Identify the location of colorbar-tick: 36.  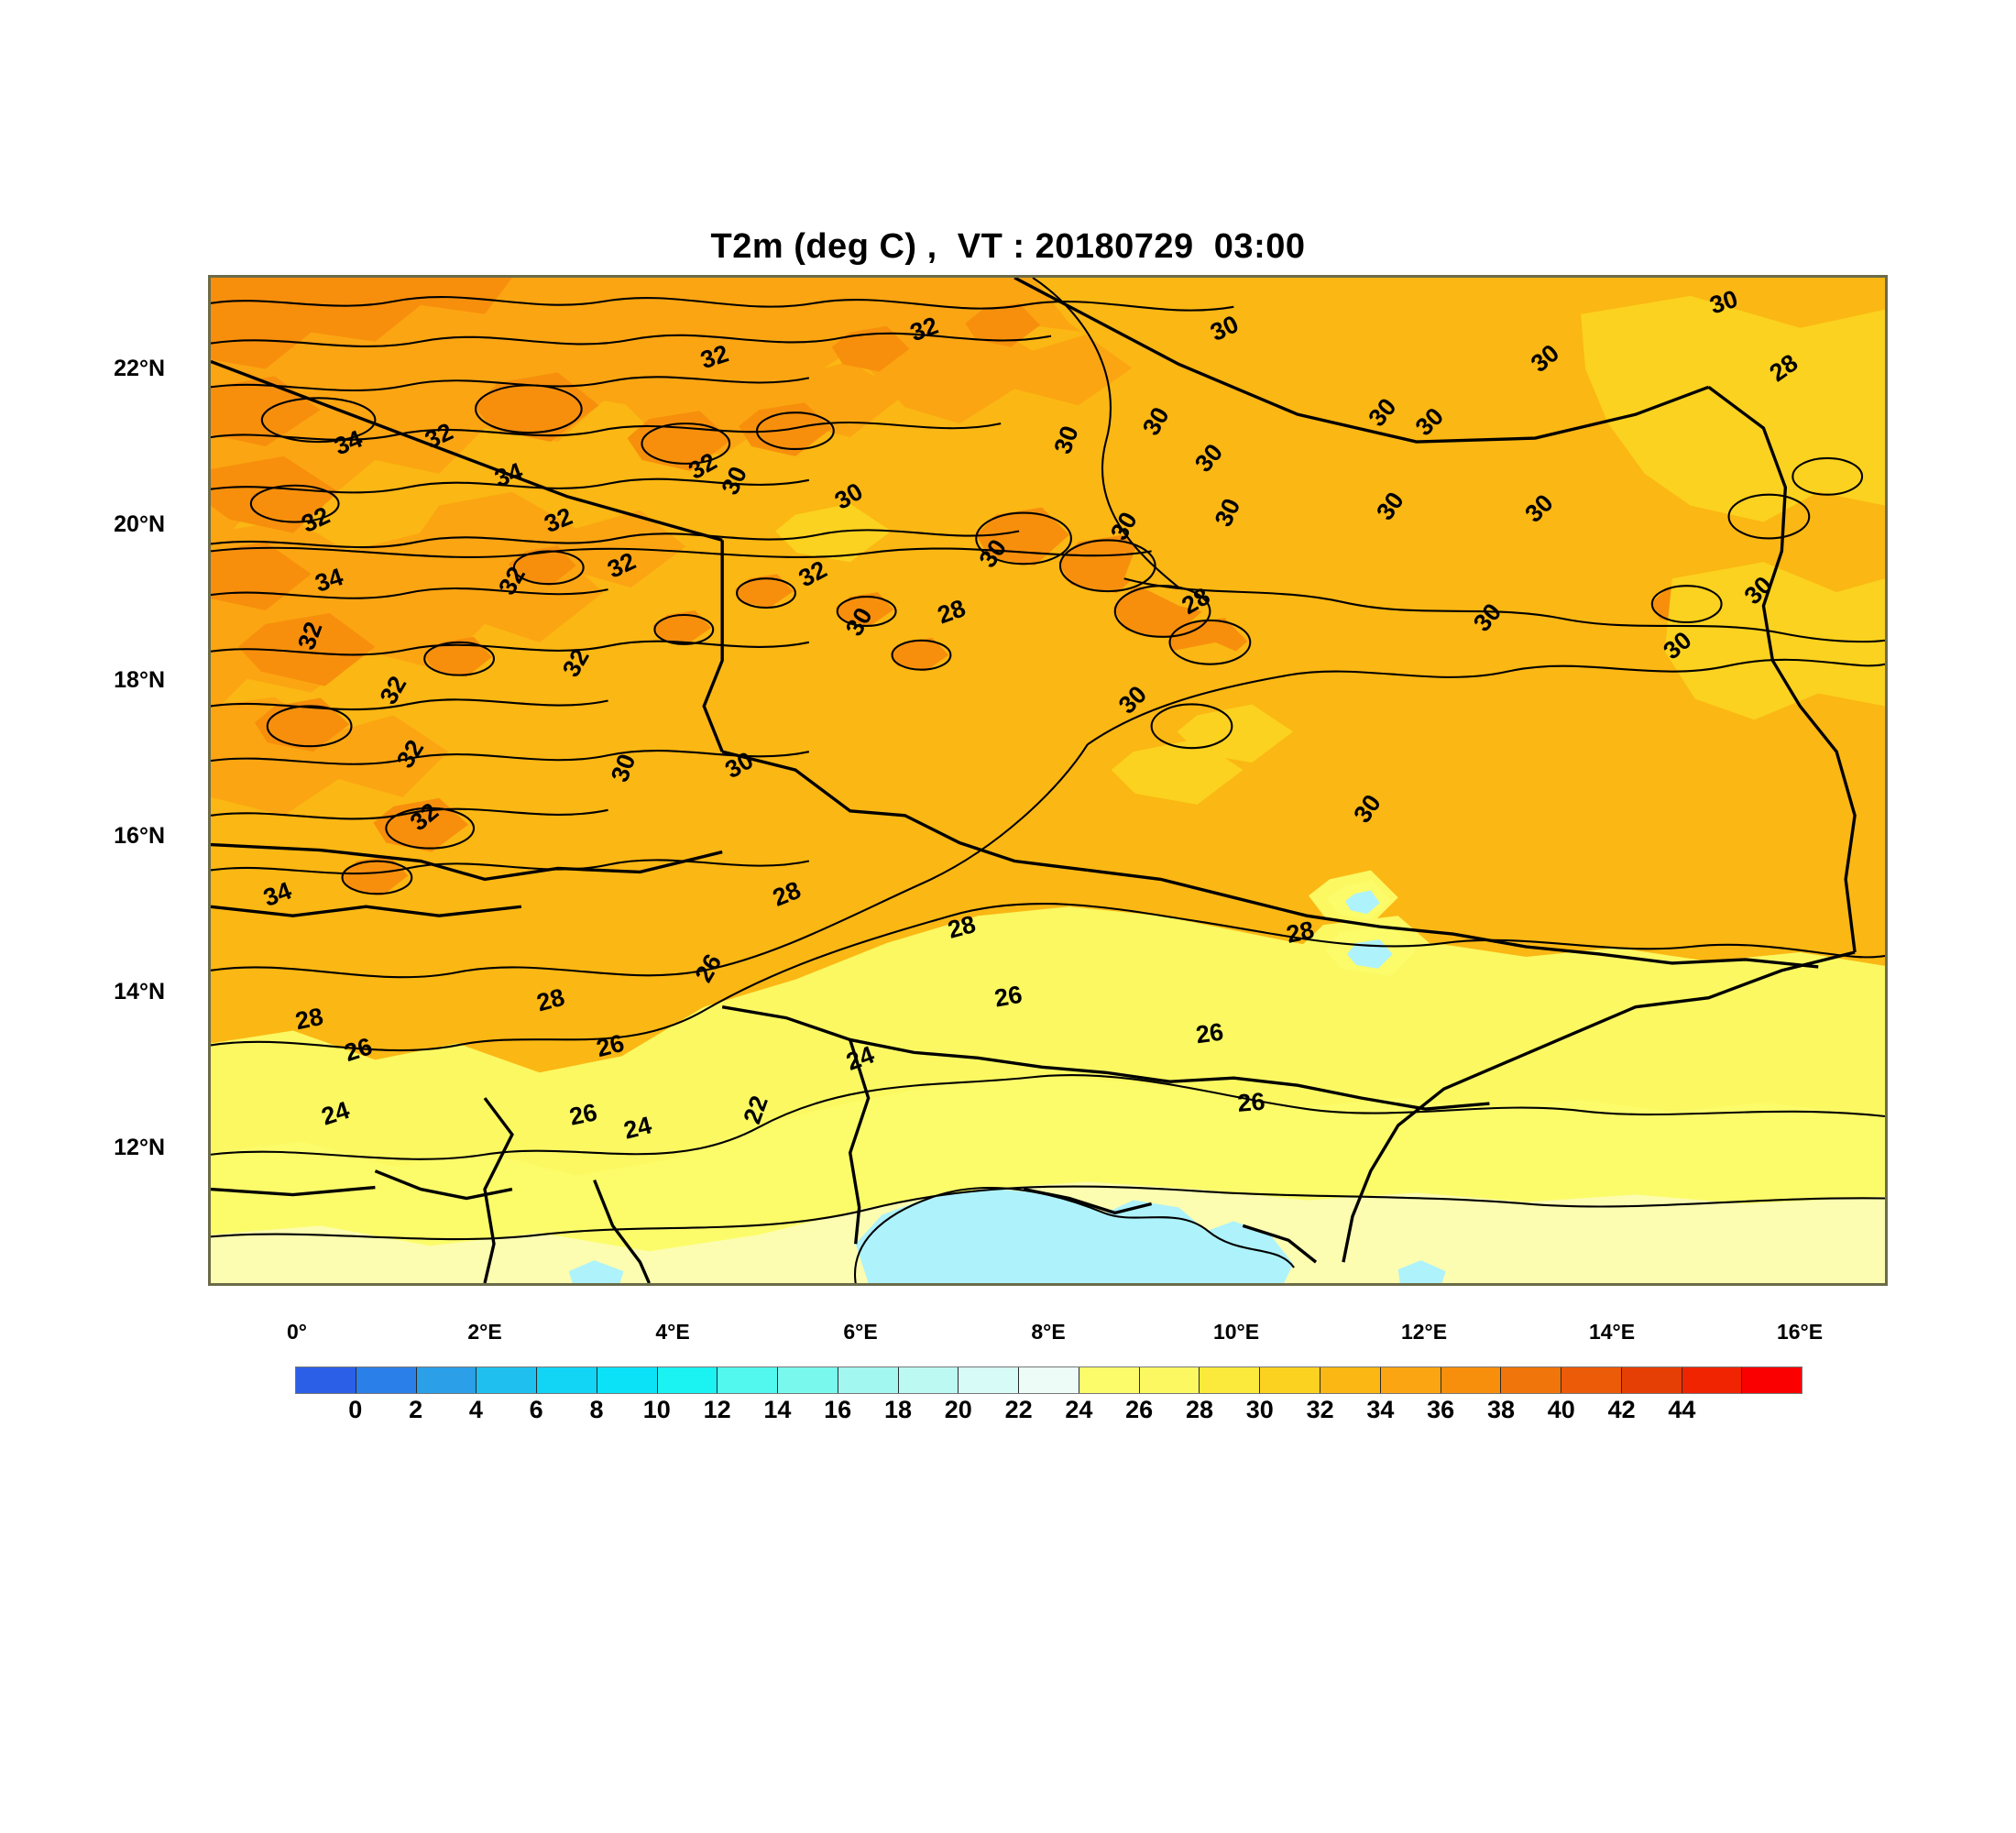
(1441, 1409).